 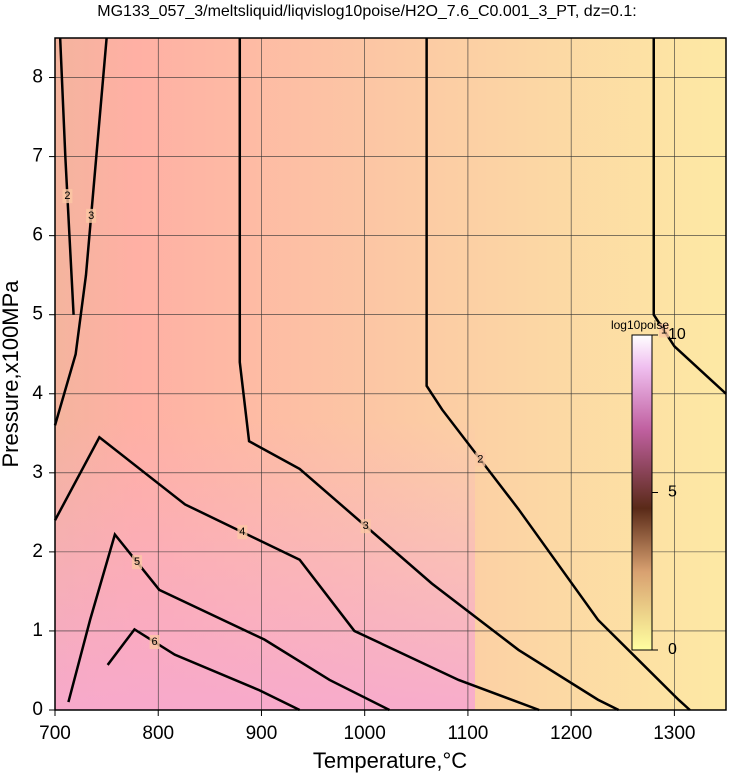 What do you see at coordinates (37, 472) in the screenshot?
I see `y-tick-label: 3` at bounding box center [37, 472].